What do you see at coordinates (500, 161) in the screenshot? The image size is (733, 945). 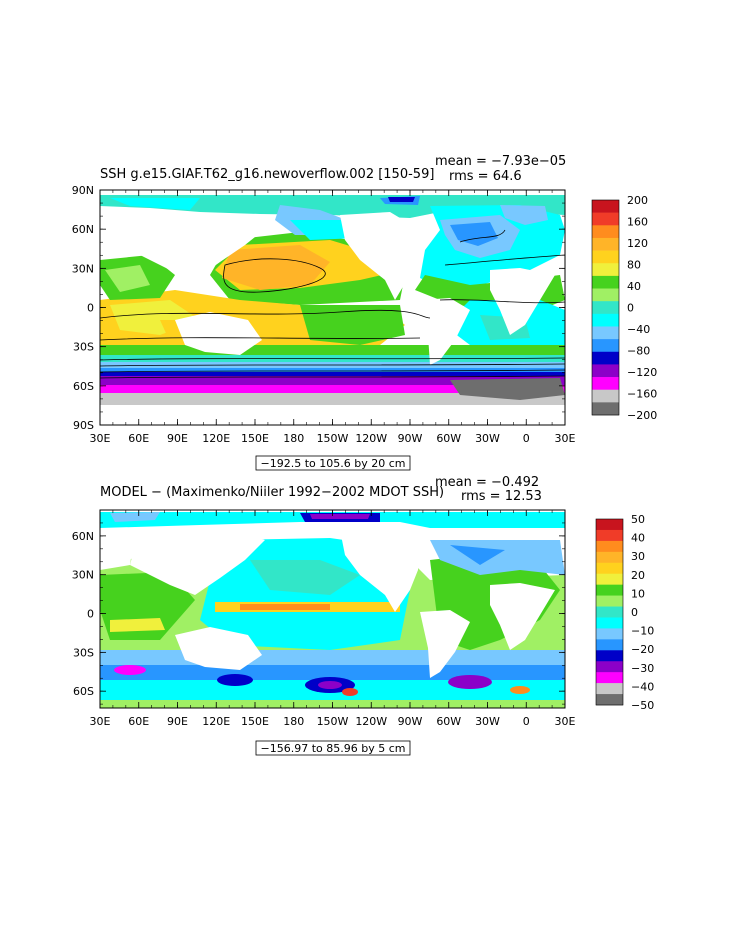 I see `panel-1-mean: mean = −7.93e−05` at bounding box center [500, 161].